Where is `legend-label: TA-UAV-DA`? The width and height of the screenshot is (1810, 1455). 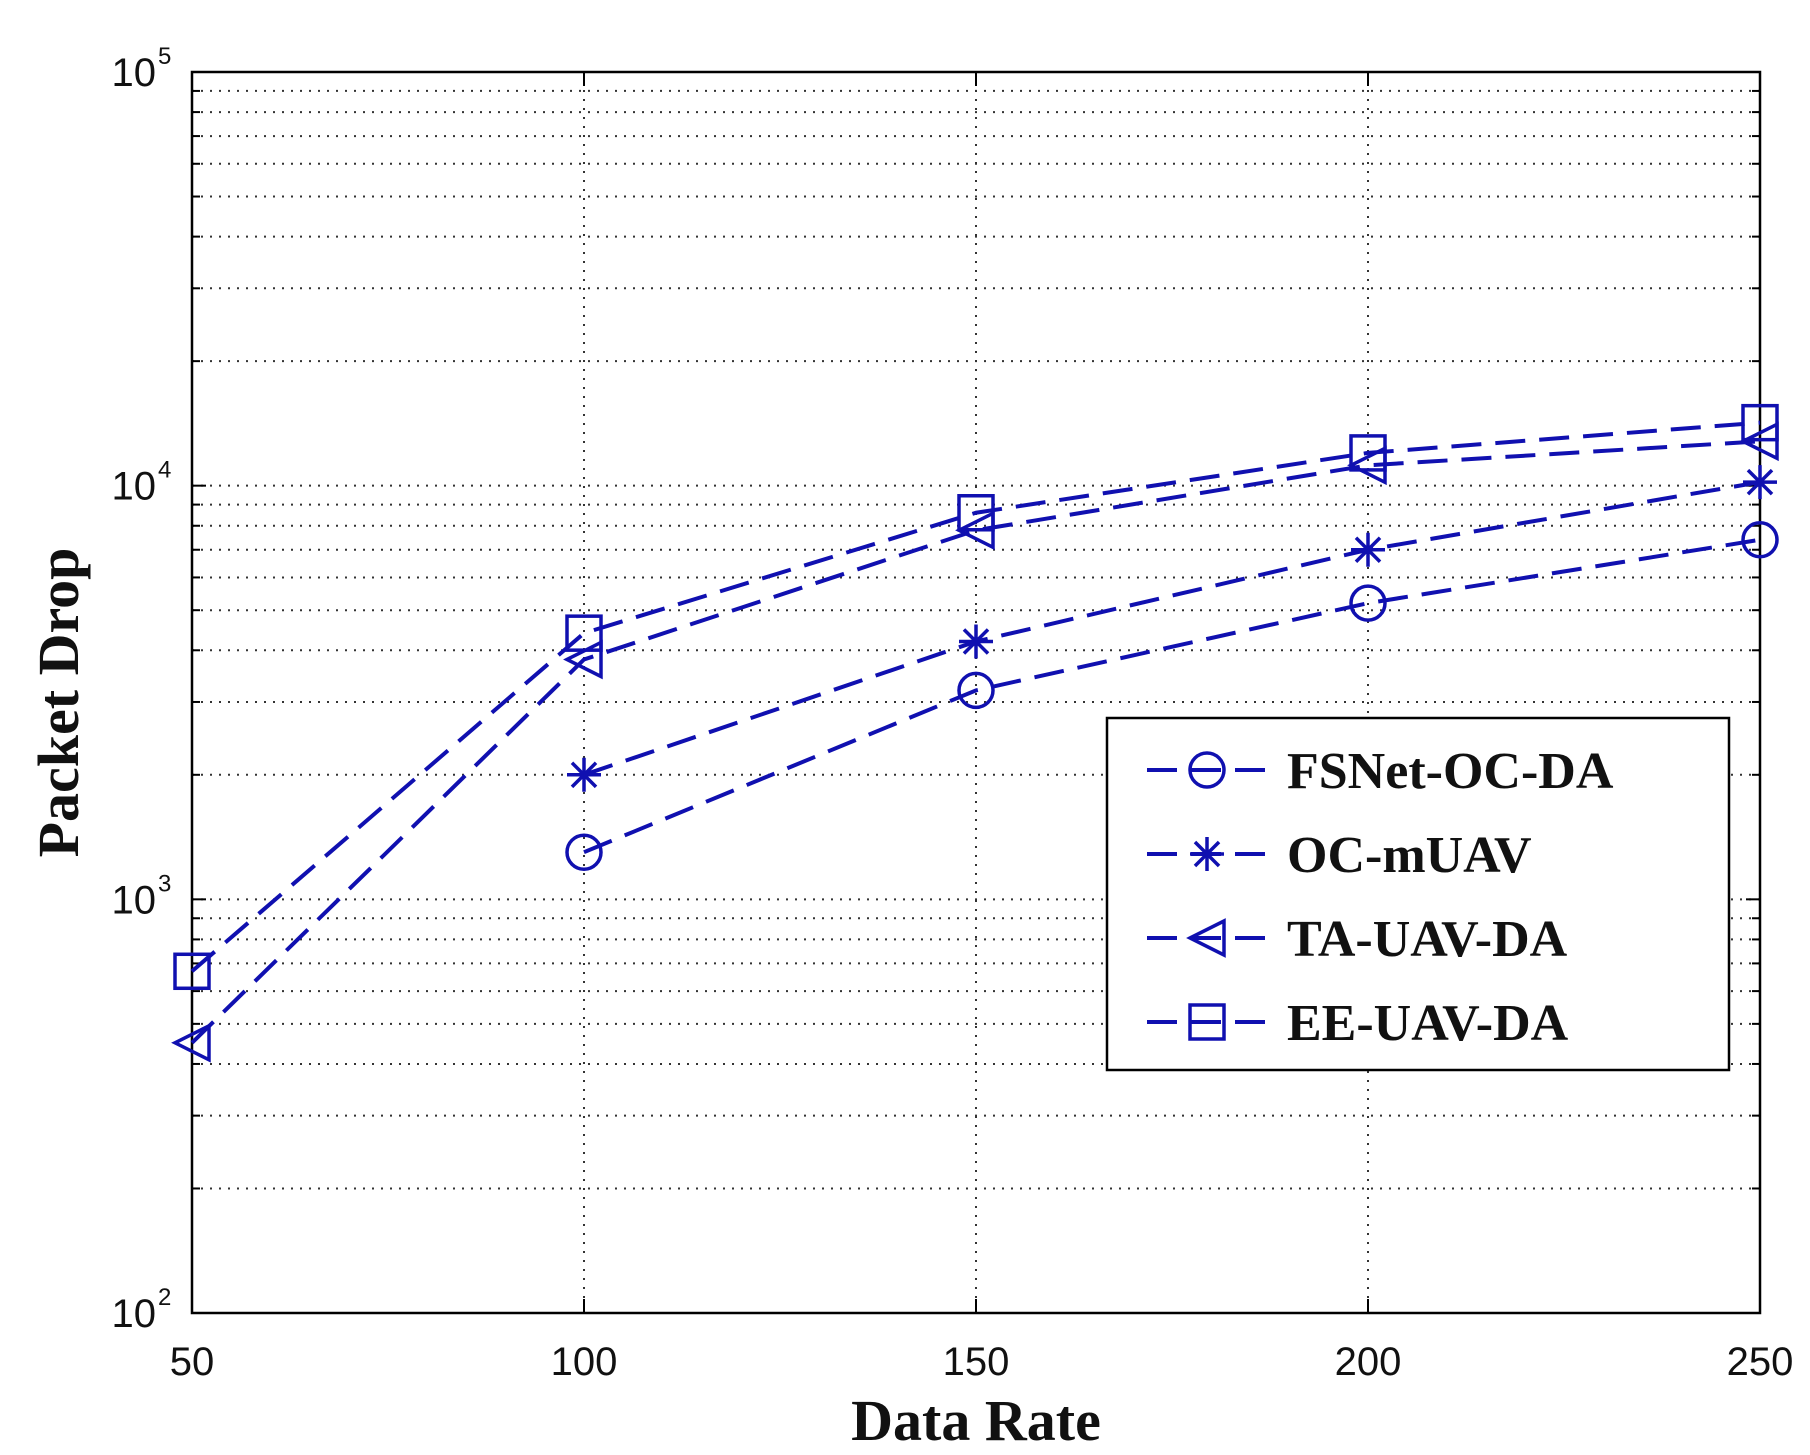 legend-label: TA-UAV-DA is located at coordinates (1427, 939).